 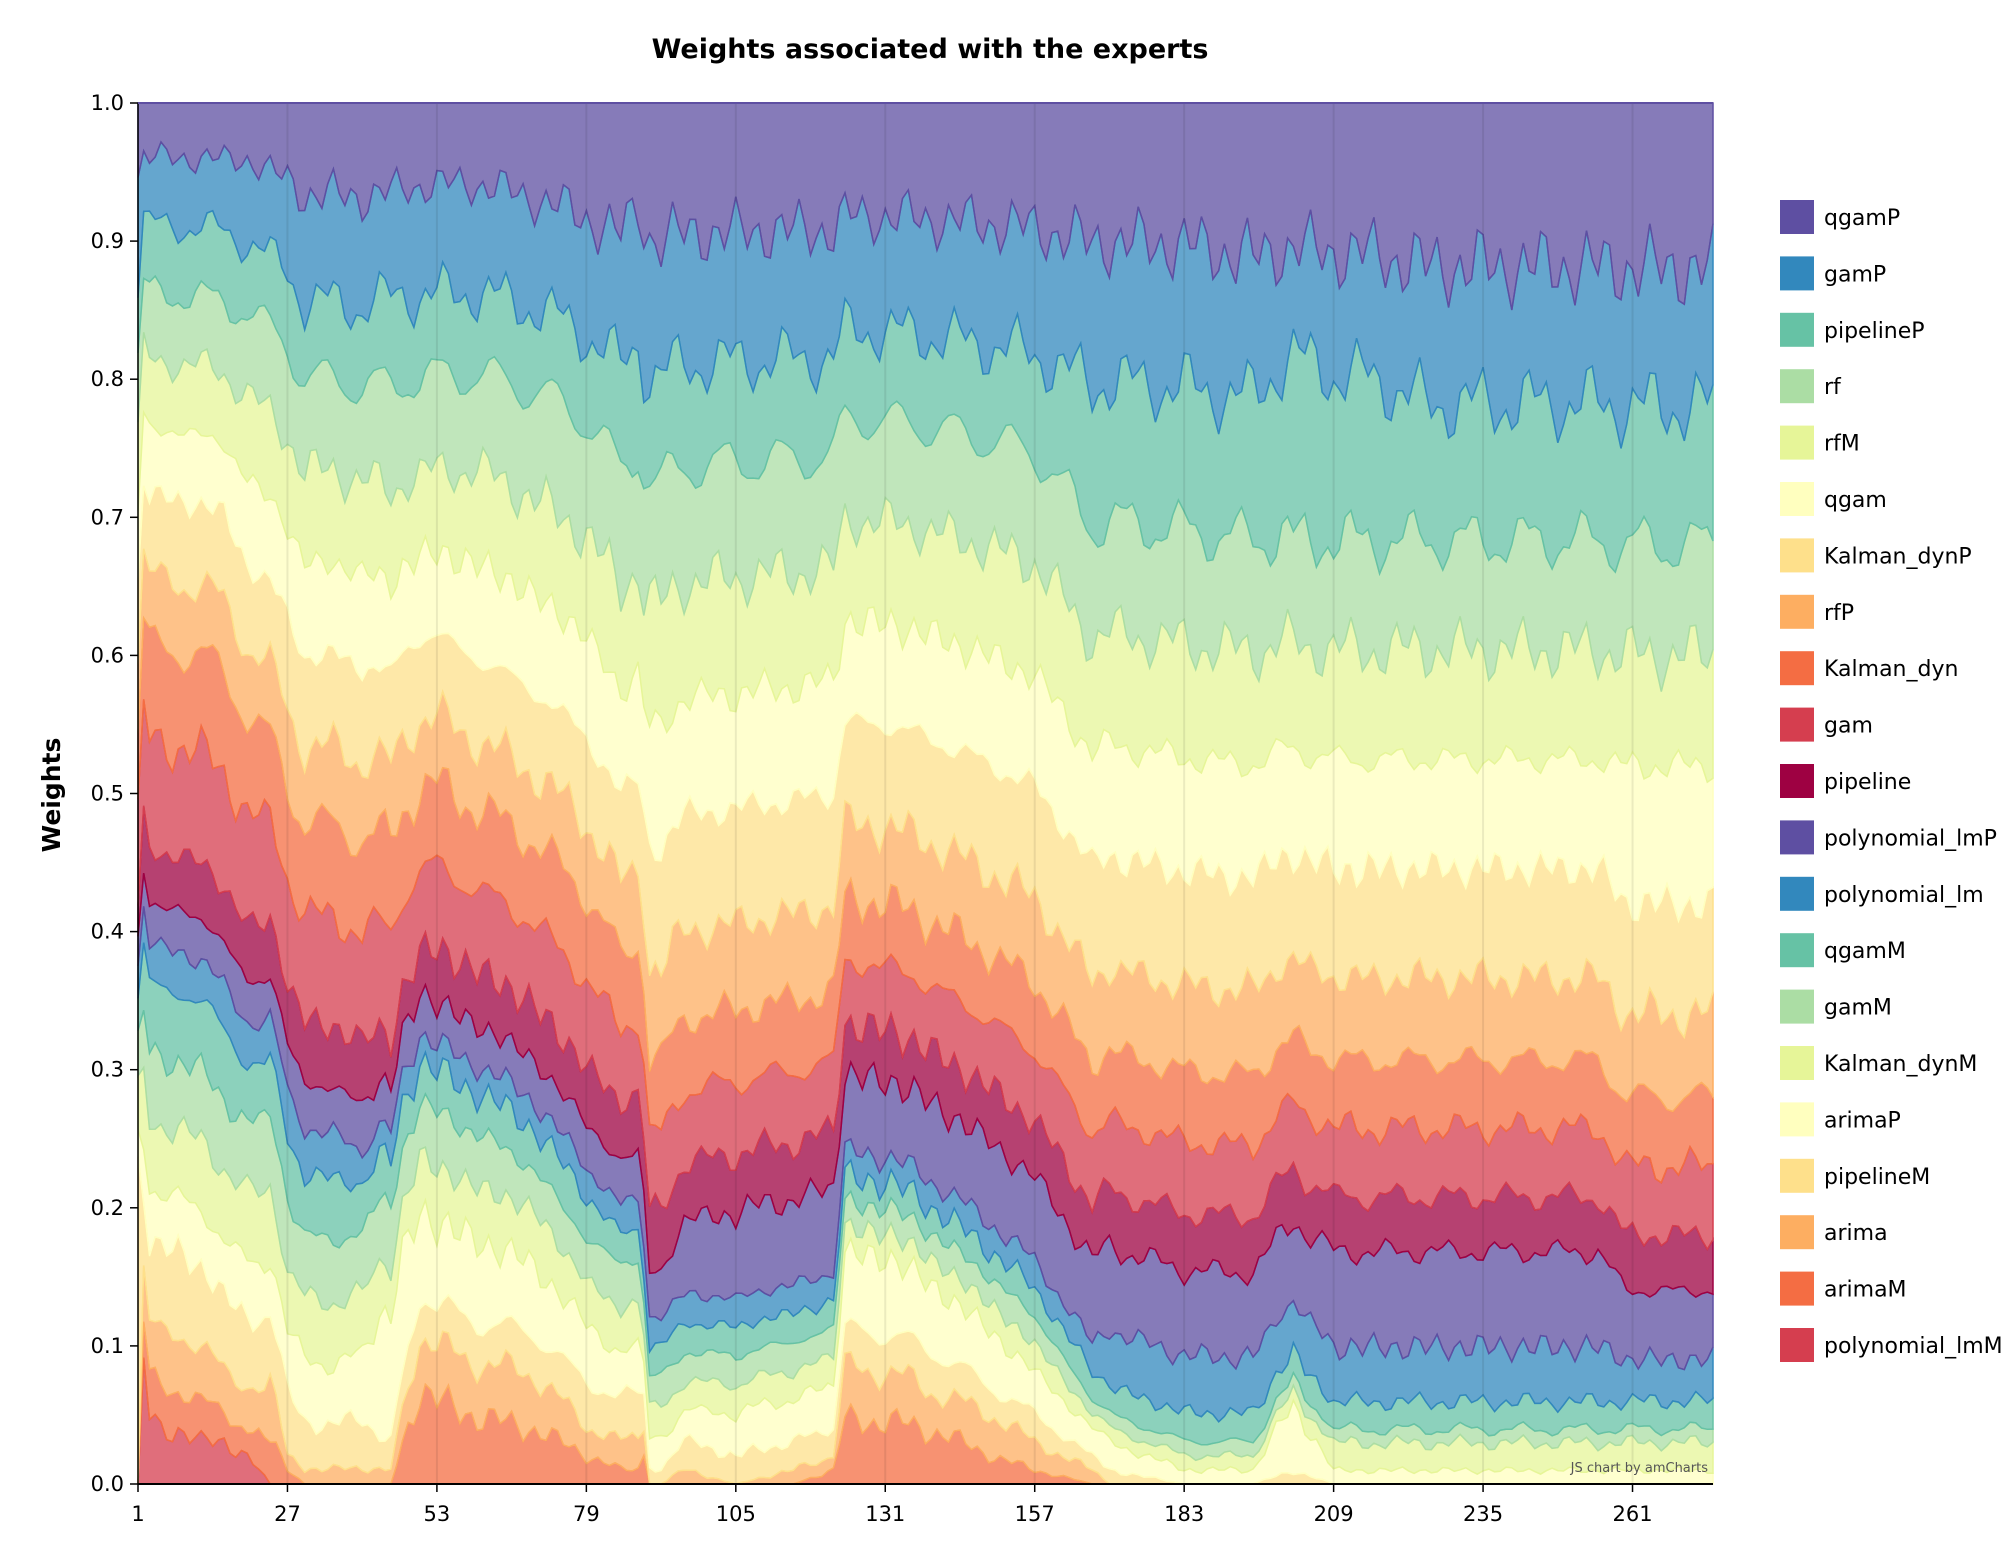 I want to click on x-tick-label: 105, so click(x=736, y=1514).